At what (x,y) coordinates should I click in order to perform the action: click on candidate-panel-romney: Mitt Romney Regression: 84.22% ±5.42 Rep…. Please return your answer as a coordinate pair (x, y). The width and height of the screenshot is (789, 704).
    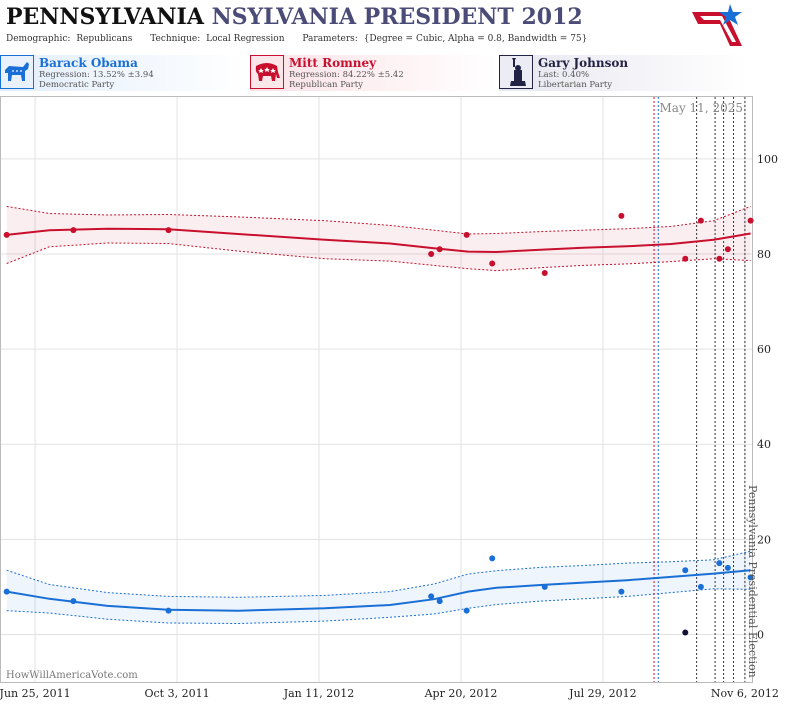
    Looking at the image, I should click on (374, 73).